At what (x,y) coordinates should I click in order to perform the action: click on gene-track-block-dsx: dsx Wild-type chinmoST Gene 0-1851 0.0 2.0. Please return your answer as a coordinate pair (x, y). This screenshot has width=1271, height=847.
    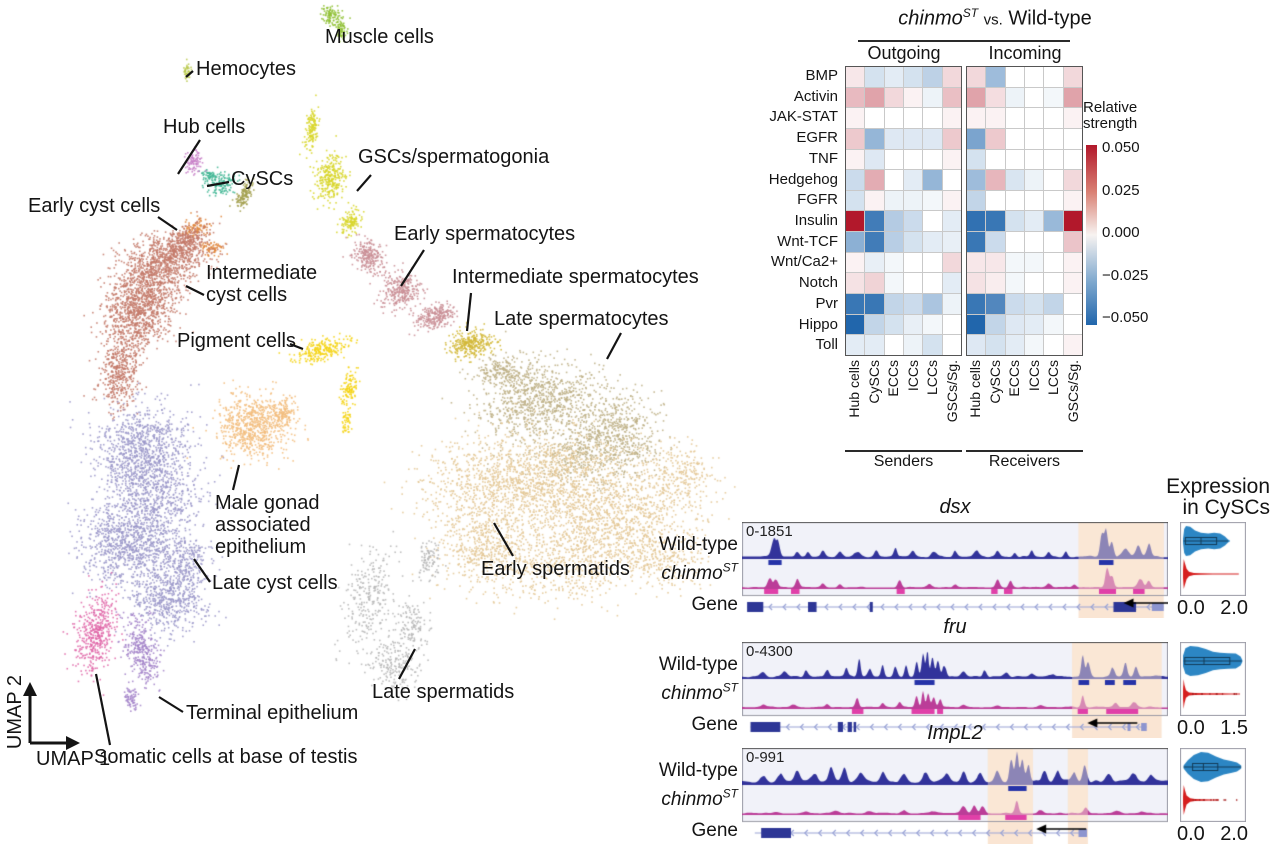
    Looking at the image, I should click on (955, 556).